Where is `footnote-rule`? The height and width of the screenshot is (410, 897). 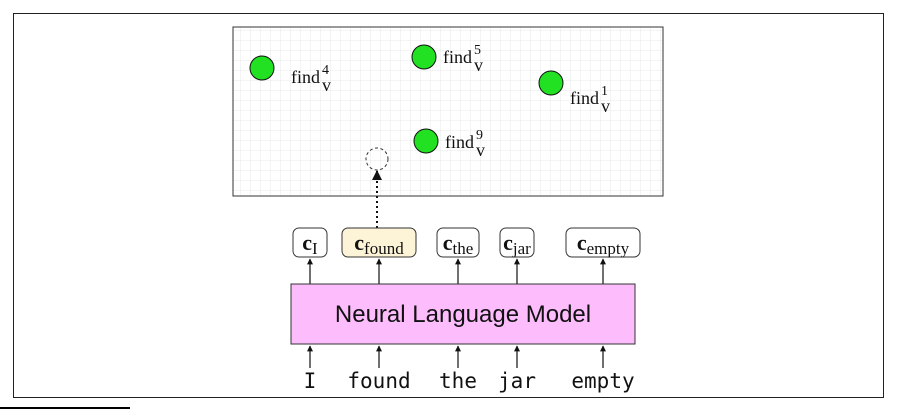 footnote-rule is located at coordinates (65, 408).